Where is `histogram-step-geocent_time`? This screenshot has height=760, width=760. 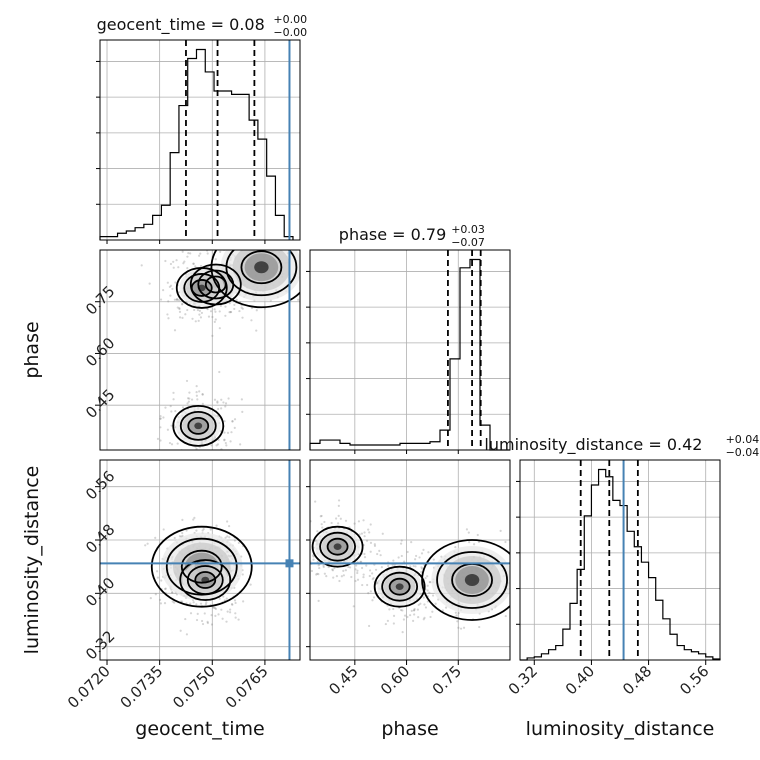
histogram-step-geocent_time is located at coordinates (196, 144).